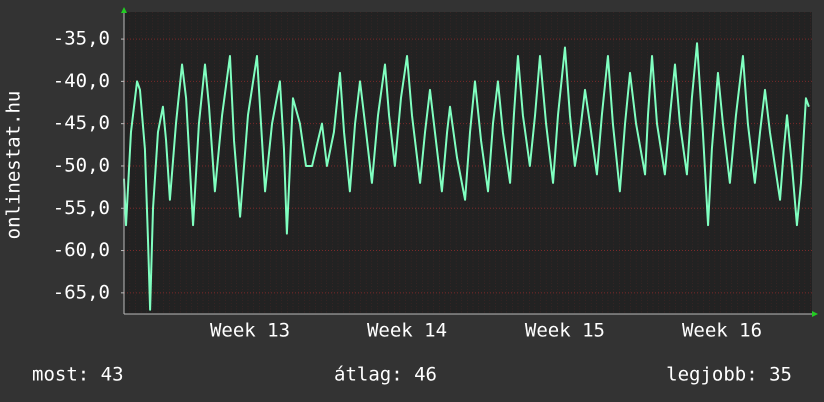  I want to click on y-tick-label: -40,0, so click(81, 81).